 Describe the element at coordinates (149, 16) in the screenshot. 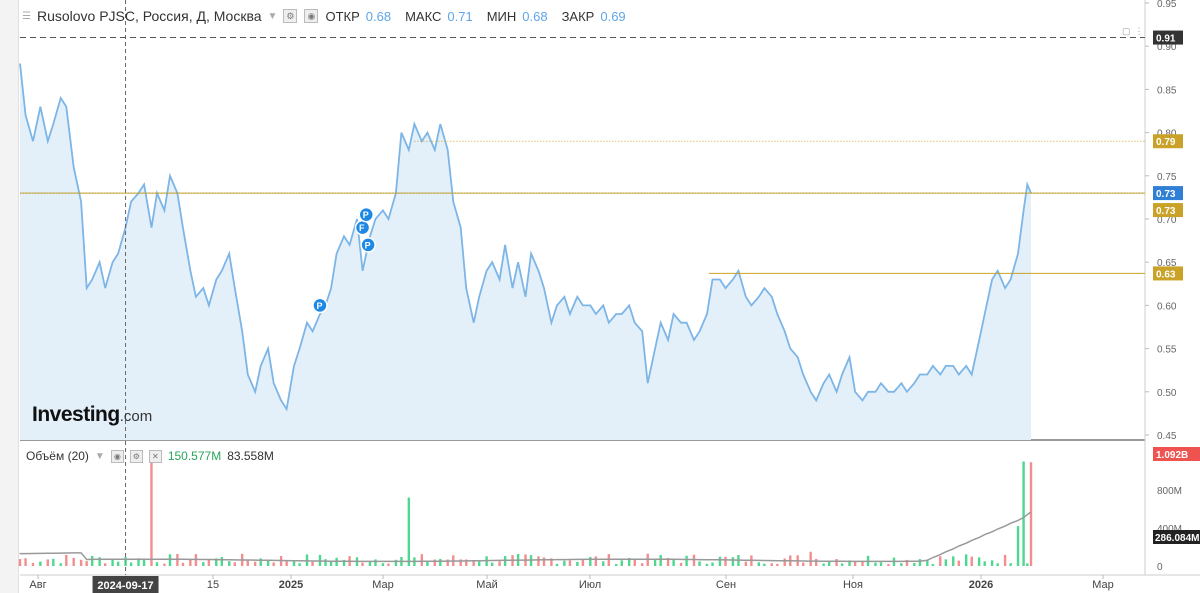

I see `instrument-title: Rusolovo PJSC, Россия, Д, Москва` at that location.